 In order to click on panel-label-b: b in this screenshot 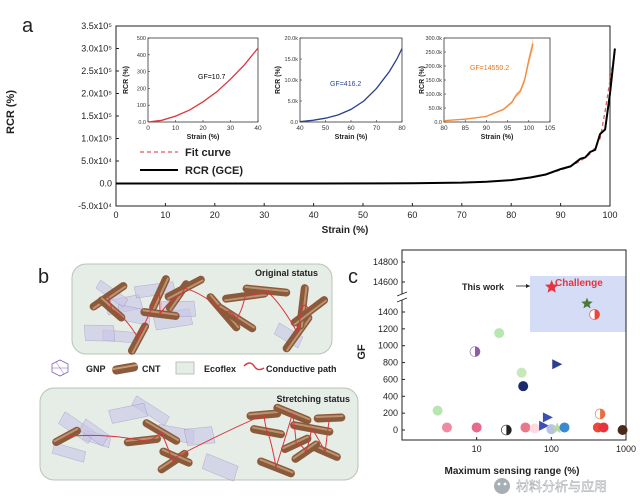, I will do `click(43, 277)`.